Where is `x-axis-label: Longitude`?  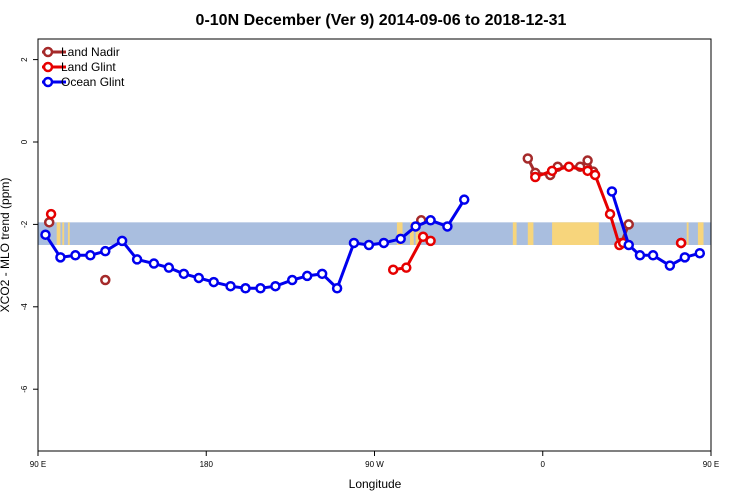
x-axis-label: Longitude is located at coordinates (375, 484).